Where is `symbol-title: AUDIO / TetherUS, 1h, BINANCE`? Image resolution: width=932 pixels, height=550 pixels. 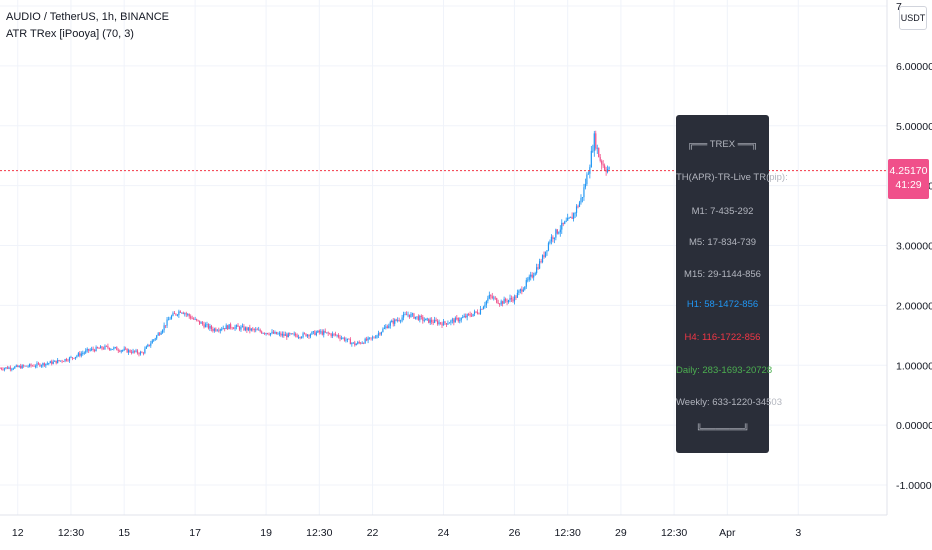 symbol-title: AUDIO / TetherUS, 1h, BINANCE is located at coordinates (88, 17).